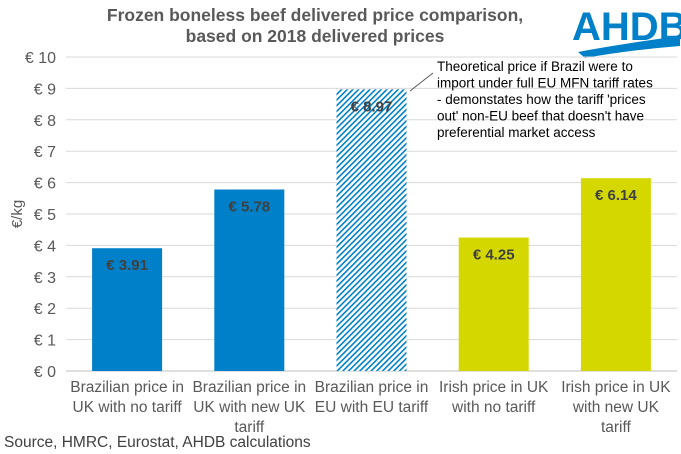 This screenshot has width=681, height=454. I want to click on ahdb-logo: AHDB, so click(626, 31).